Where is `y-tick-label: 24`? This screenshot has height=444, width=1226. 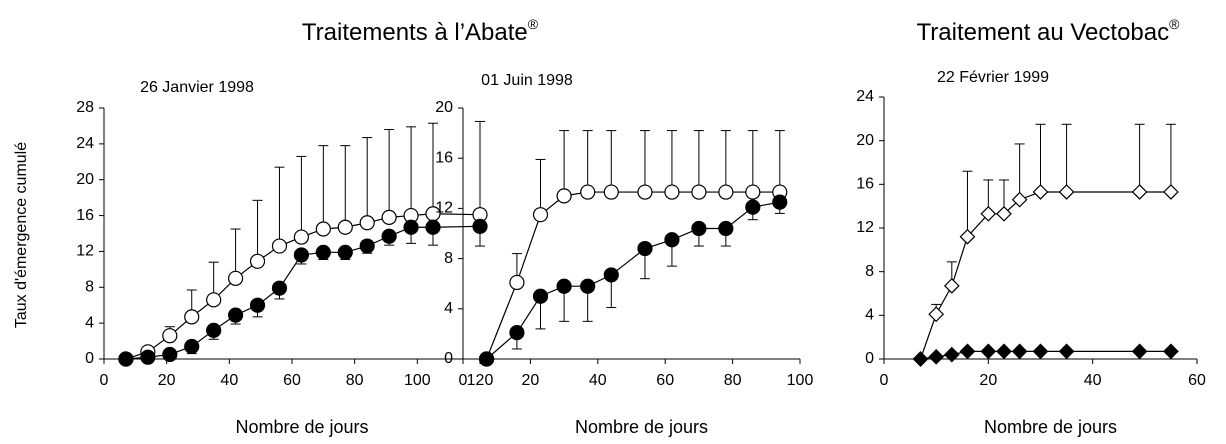 y-tick-label: 24 is located at coordinates (85, 143).